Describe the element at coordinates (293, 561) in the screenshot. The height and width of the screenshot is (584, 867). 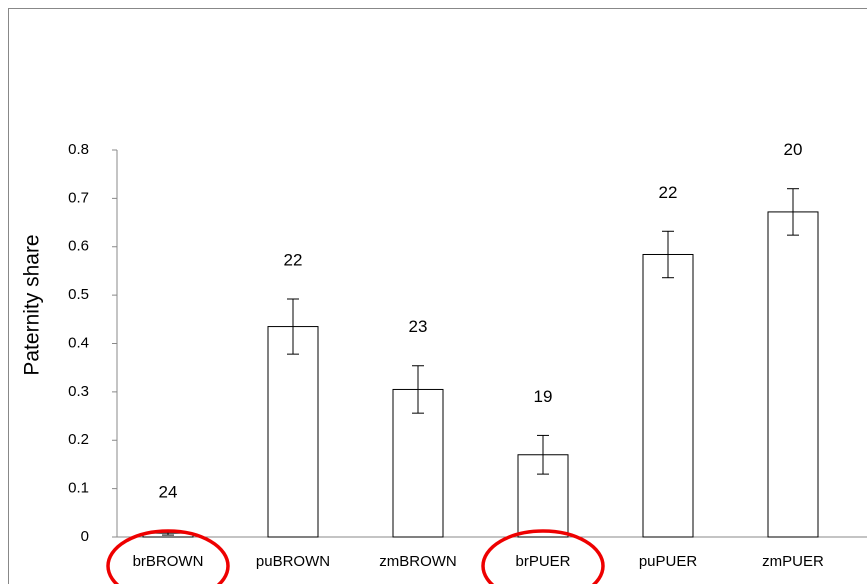
I see `x-tick-label: puBROWN` at that location.